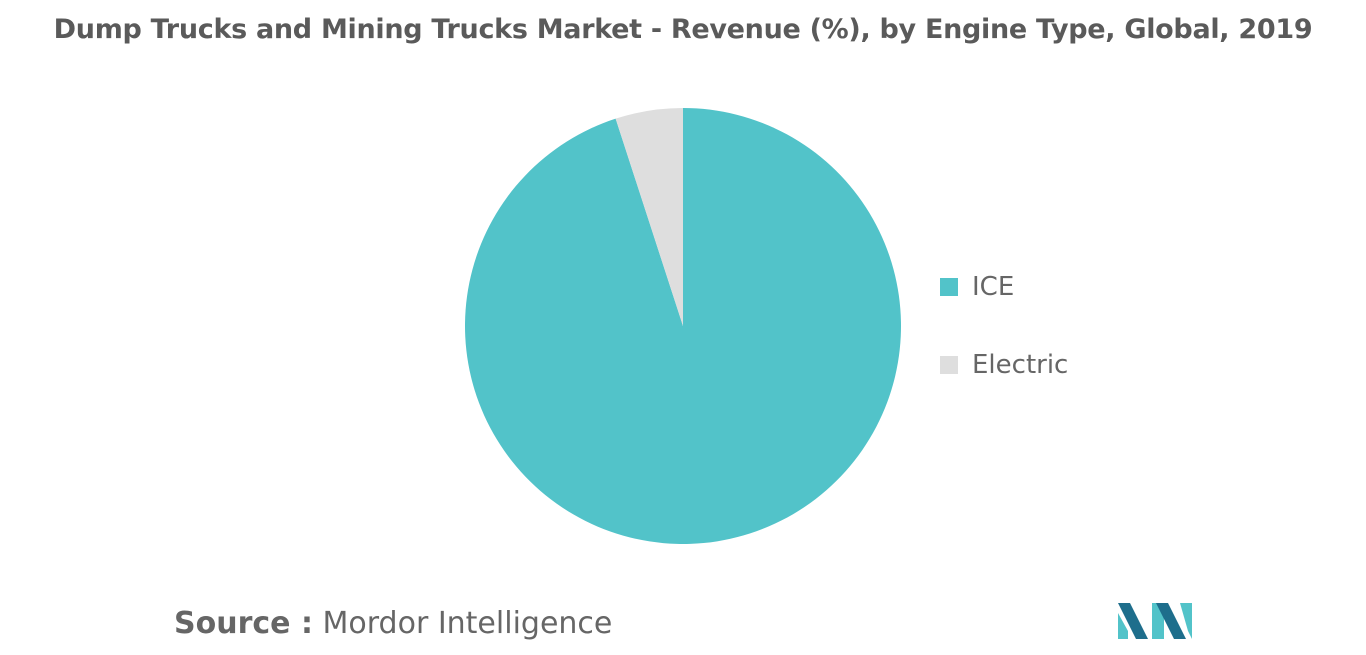 This screenshot has height=655, width=1366. What do you see at coordinates (993, 287) in the screenshot?
I see `legend-label-ice: ICE` at bounding box center [993, 287].